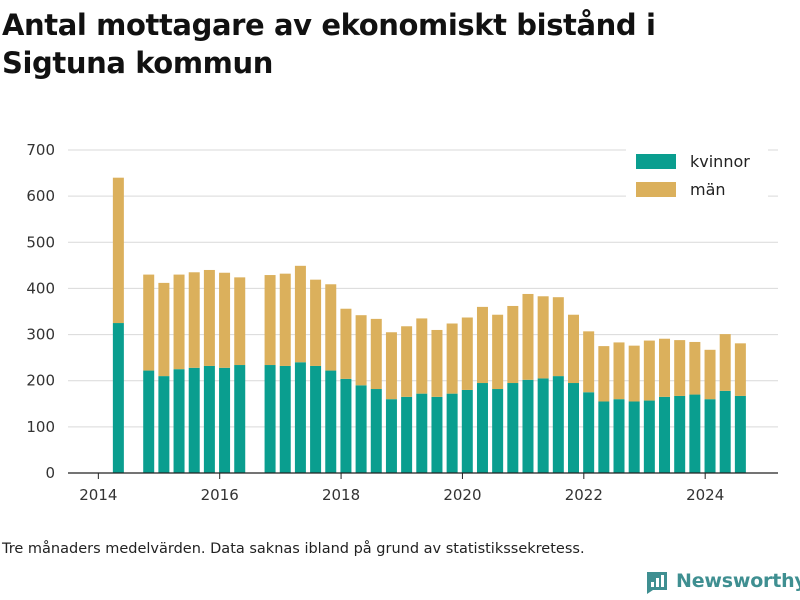  Describe the element at coordinates (584, 495) in the screenshot. I see `x-tick-label: 2022` at that location.